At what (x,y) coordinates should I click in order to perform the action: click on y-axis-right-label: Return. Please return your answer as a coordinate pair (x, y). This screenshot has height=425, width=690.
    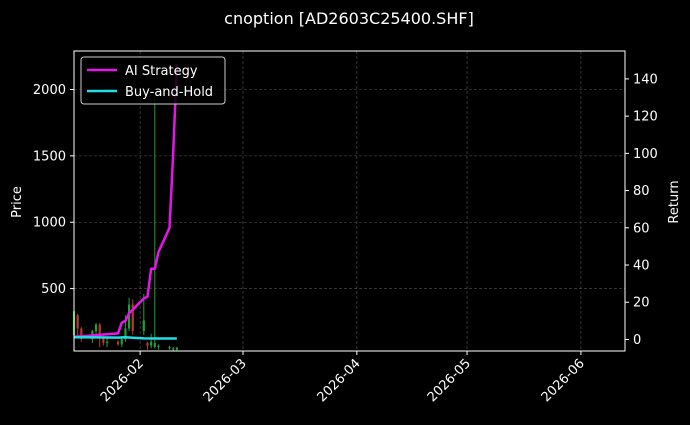
    Looking at the image, I should click on (674, 201).